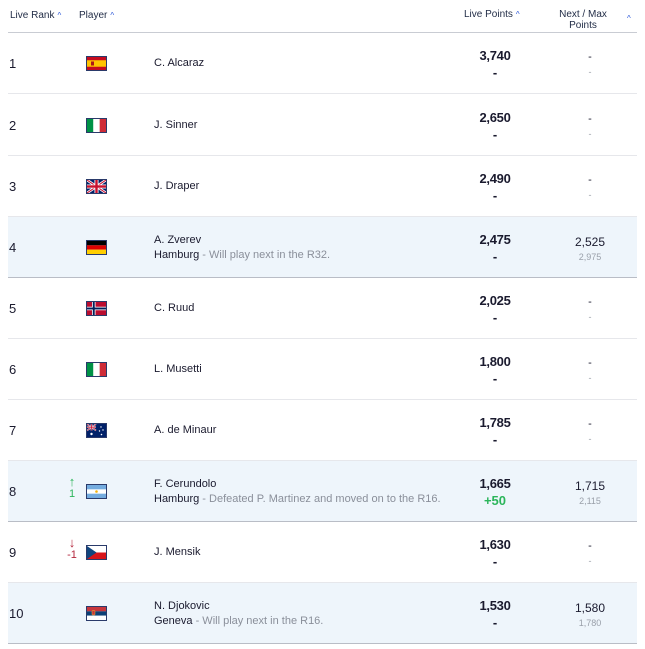 This screenshot has width=645, height=649. What do you see at coordinates (174, 308) in the screenshot?
I see `player-name-link: C. Ruud` at bounding box center [174, 308].